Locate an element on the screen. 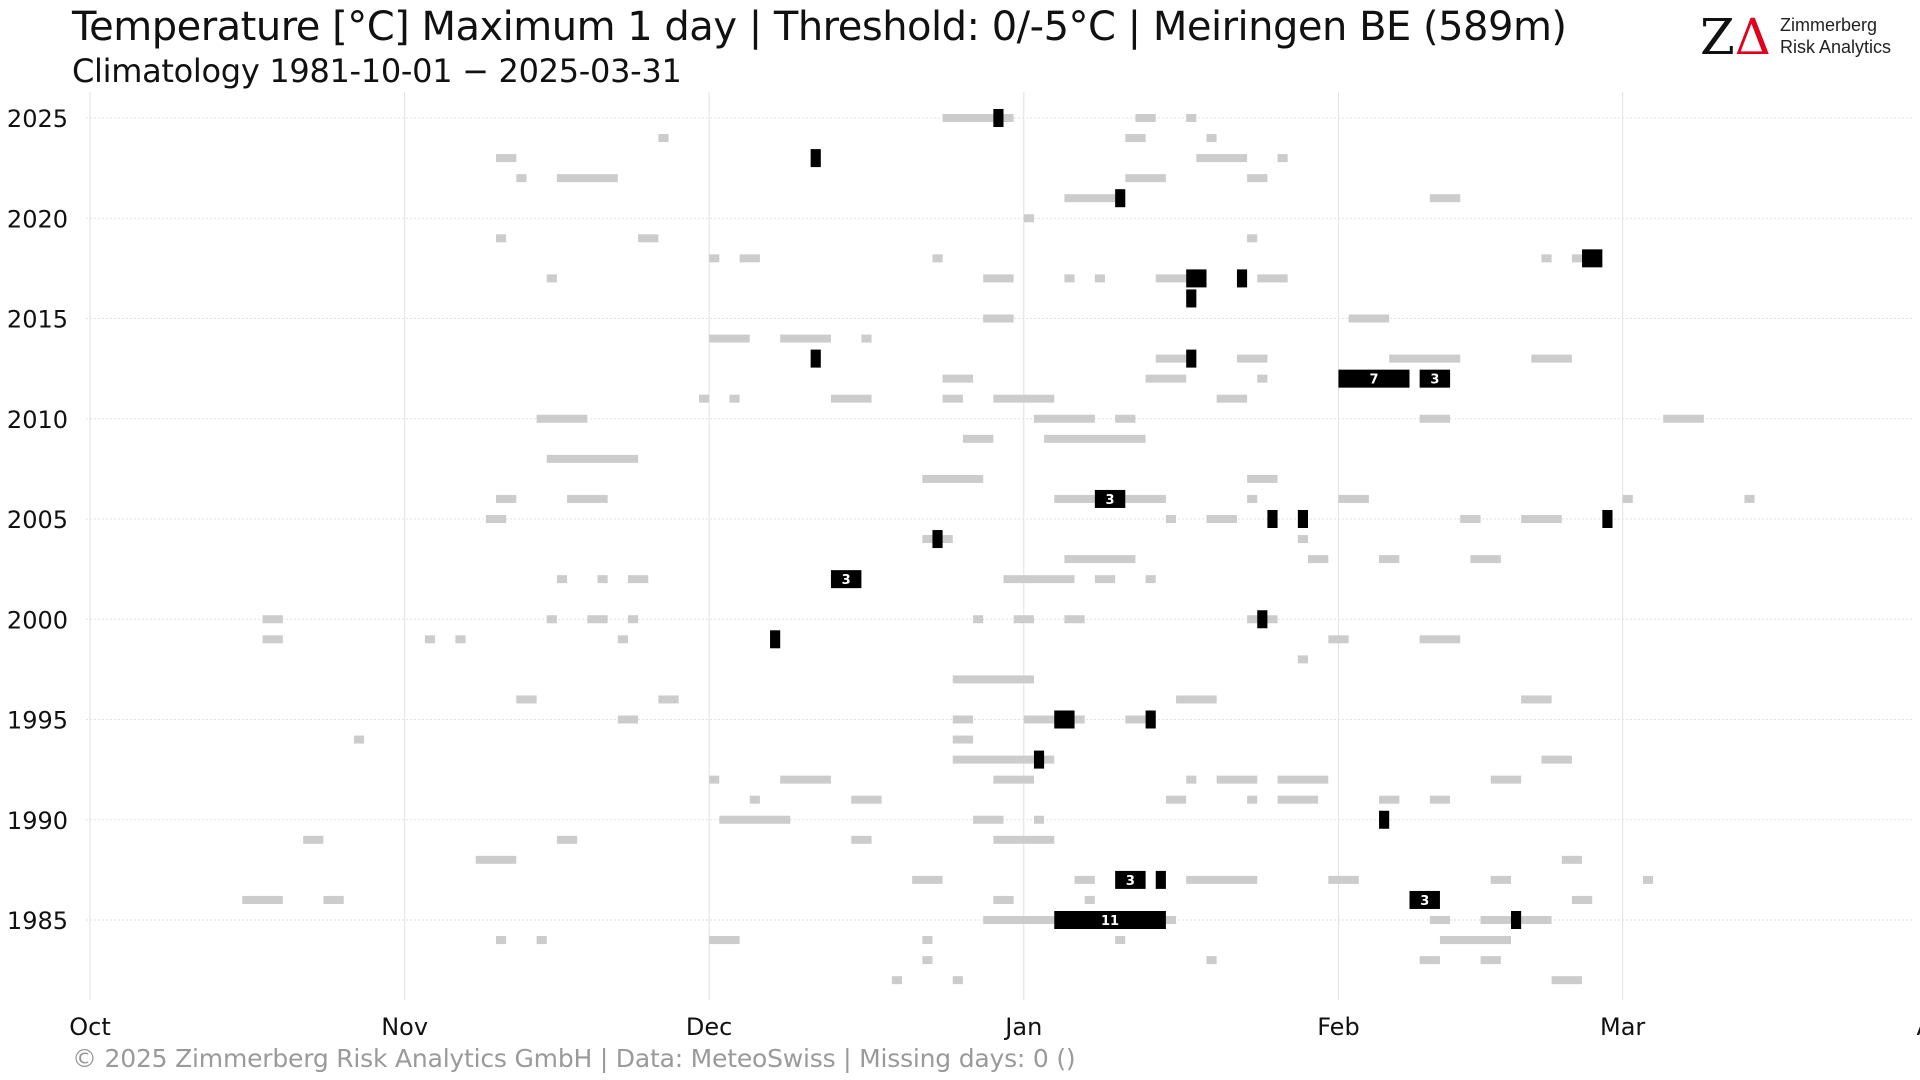  y-tick-label: 2005 is located at coordinates (37, 520).